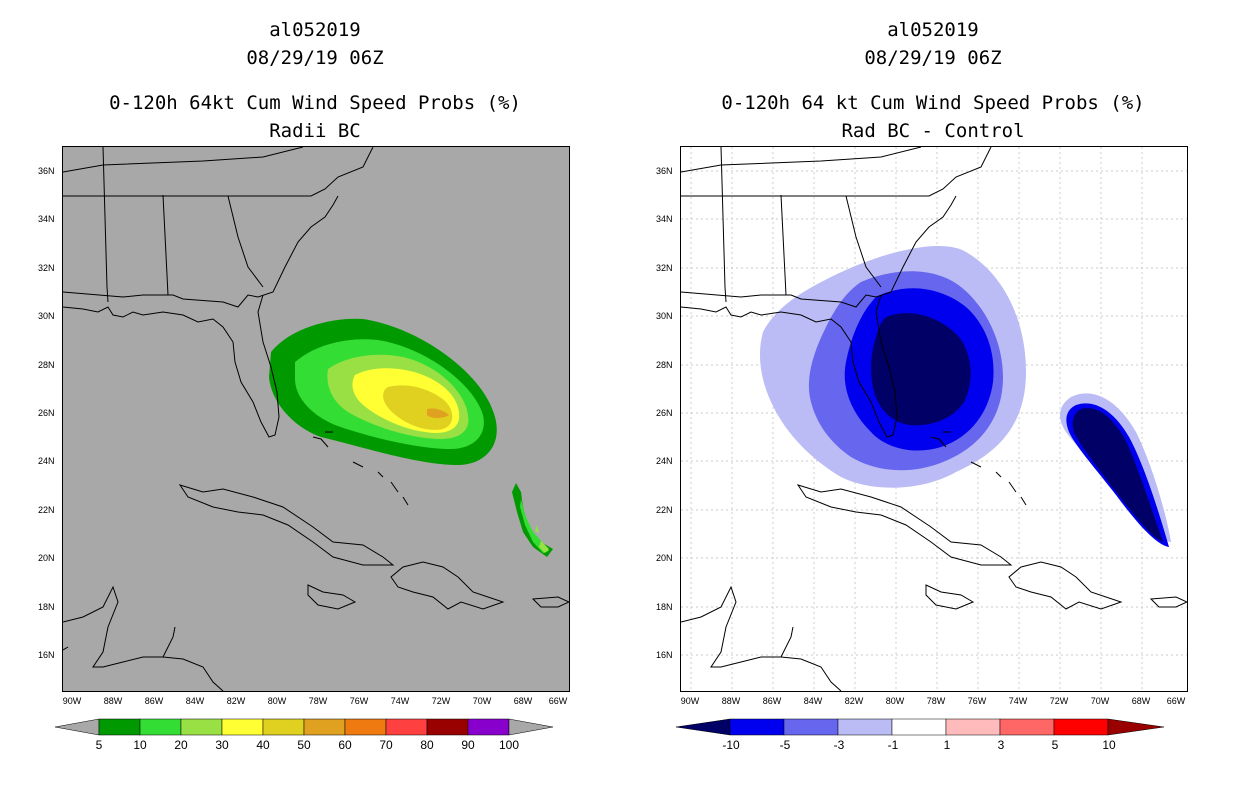 This screenshot has width=1236, height=800. I want to click on left-lon-86w: 86W, so click(154, 701).